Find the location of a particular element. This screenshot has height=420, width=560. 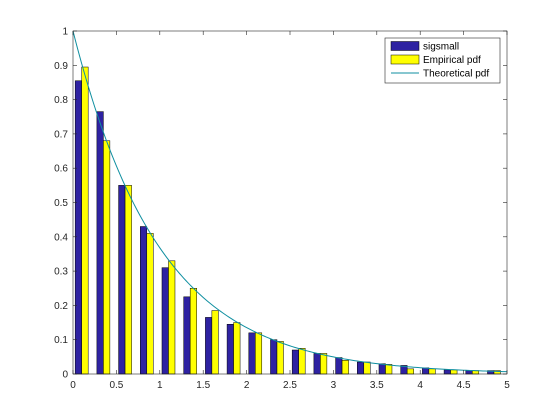

y-tick-label: 0.9 is located at coordinates (61, 66).